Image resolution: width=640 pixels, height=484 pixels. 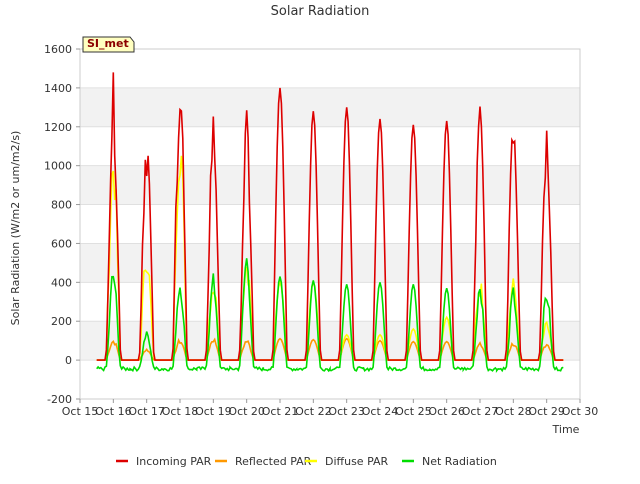 I want to click on x-tick-label: Oct 23, so click(x=346, y=411).